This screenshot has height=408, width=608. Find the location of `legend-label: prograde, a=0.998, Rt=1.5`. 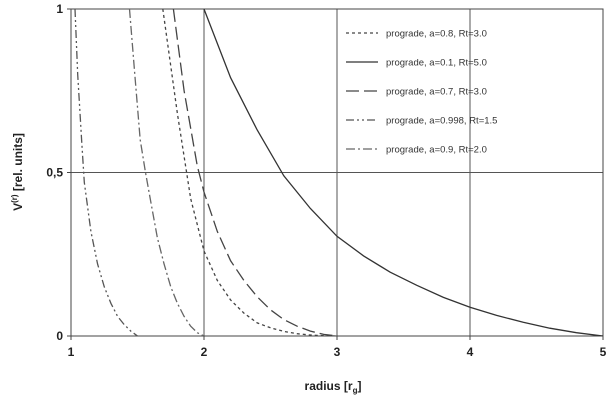

legend-label: prograde, a=0.998, Rt=1.5 is located at coordinates (441, 121).